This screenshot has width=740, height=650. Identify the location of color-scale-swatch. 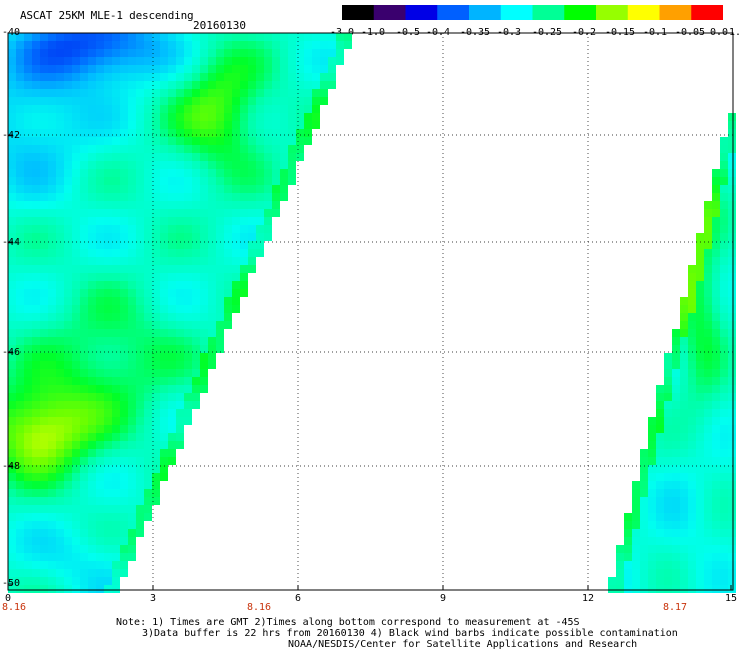
(707, 12).